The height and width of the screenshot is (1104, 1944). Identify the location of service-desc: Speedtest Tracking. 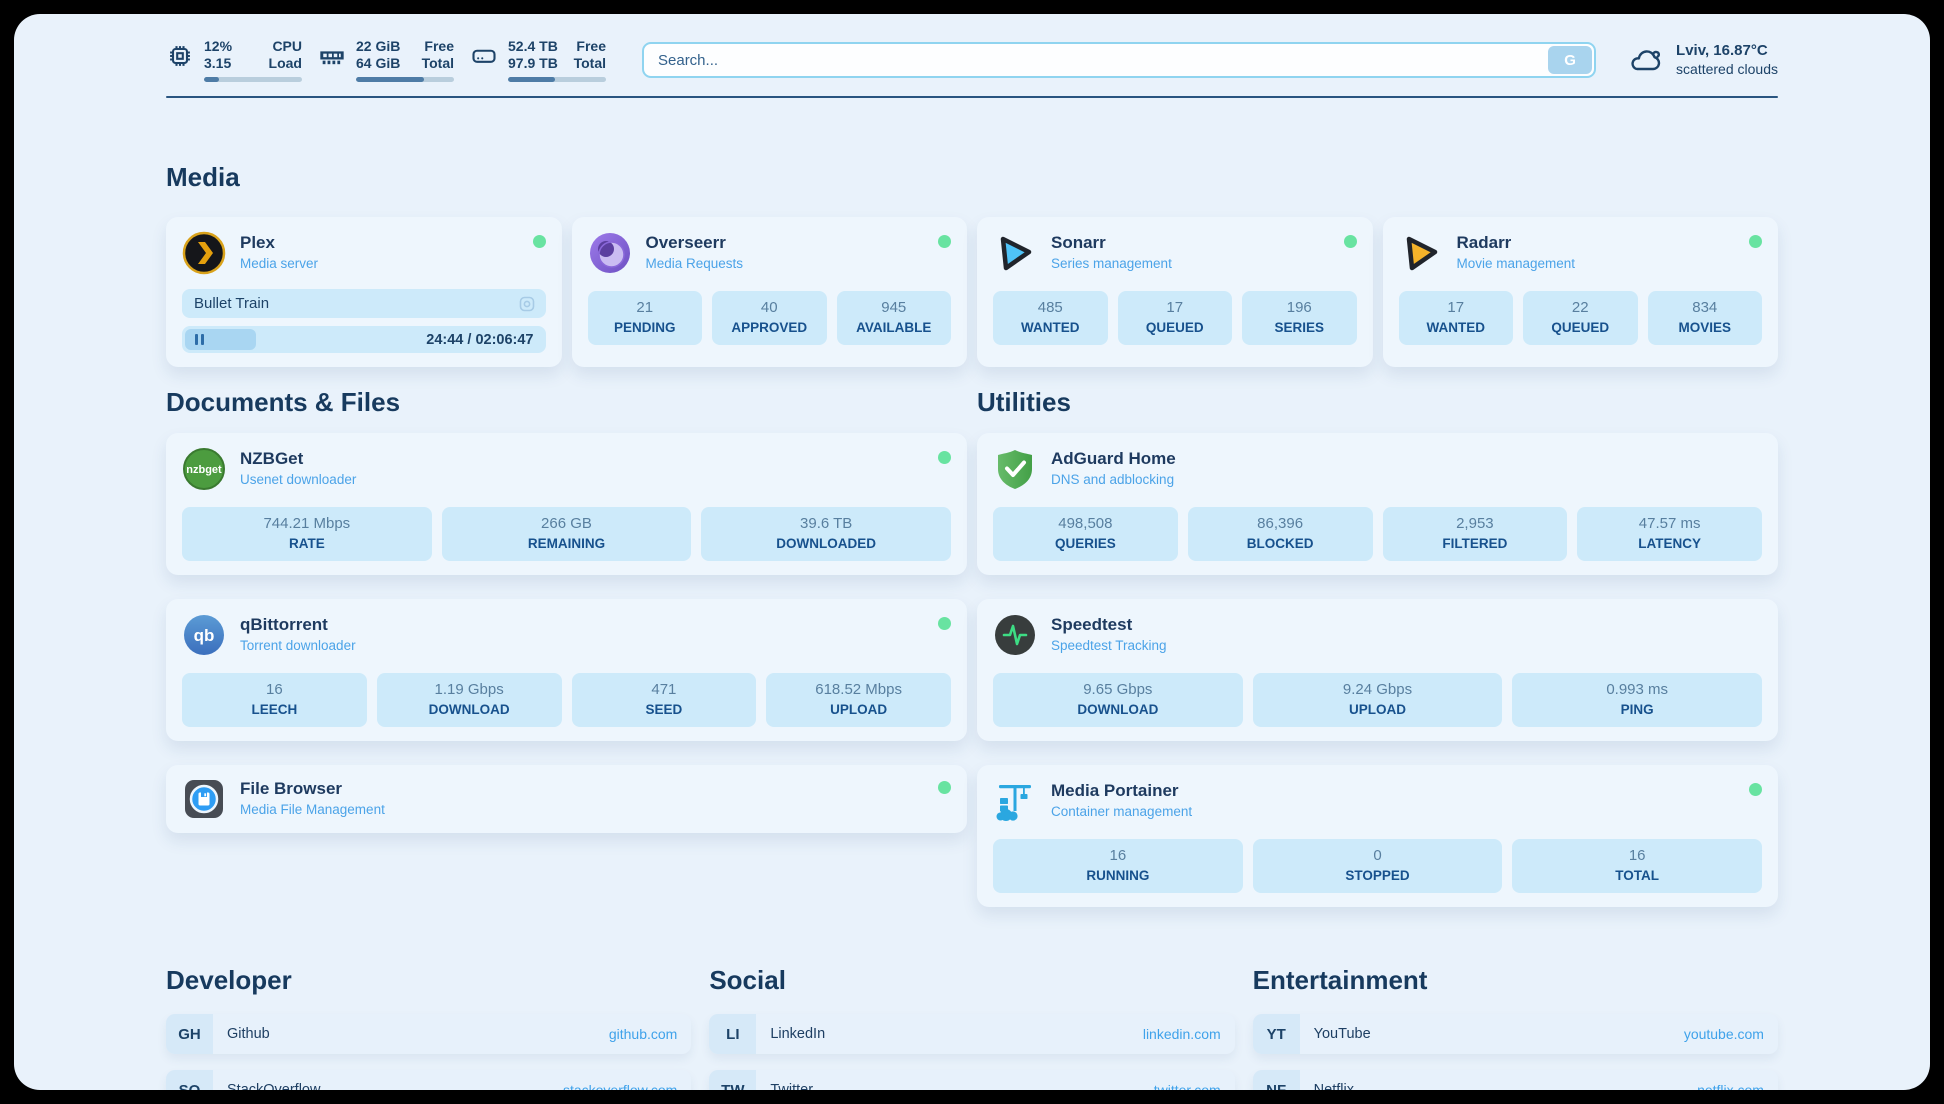
(1109, 645).